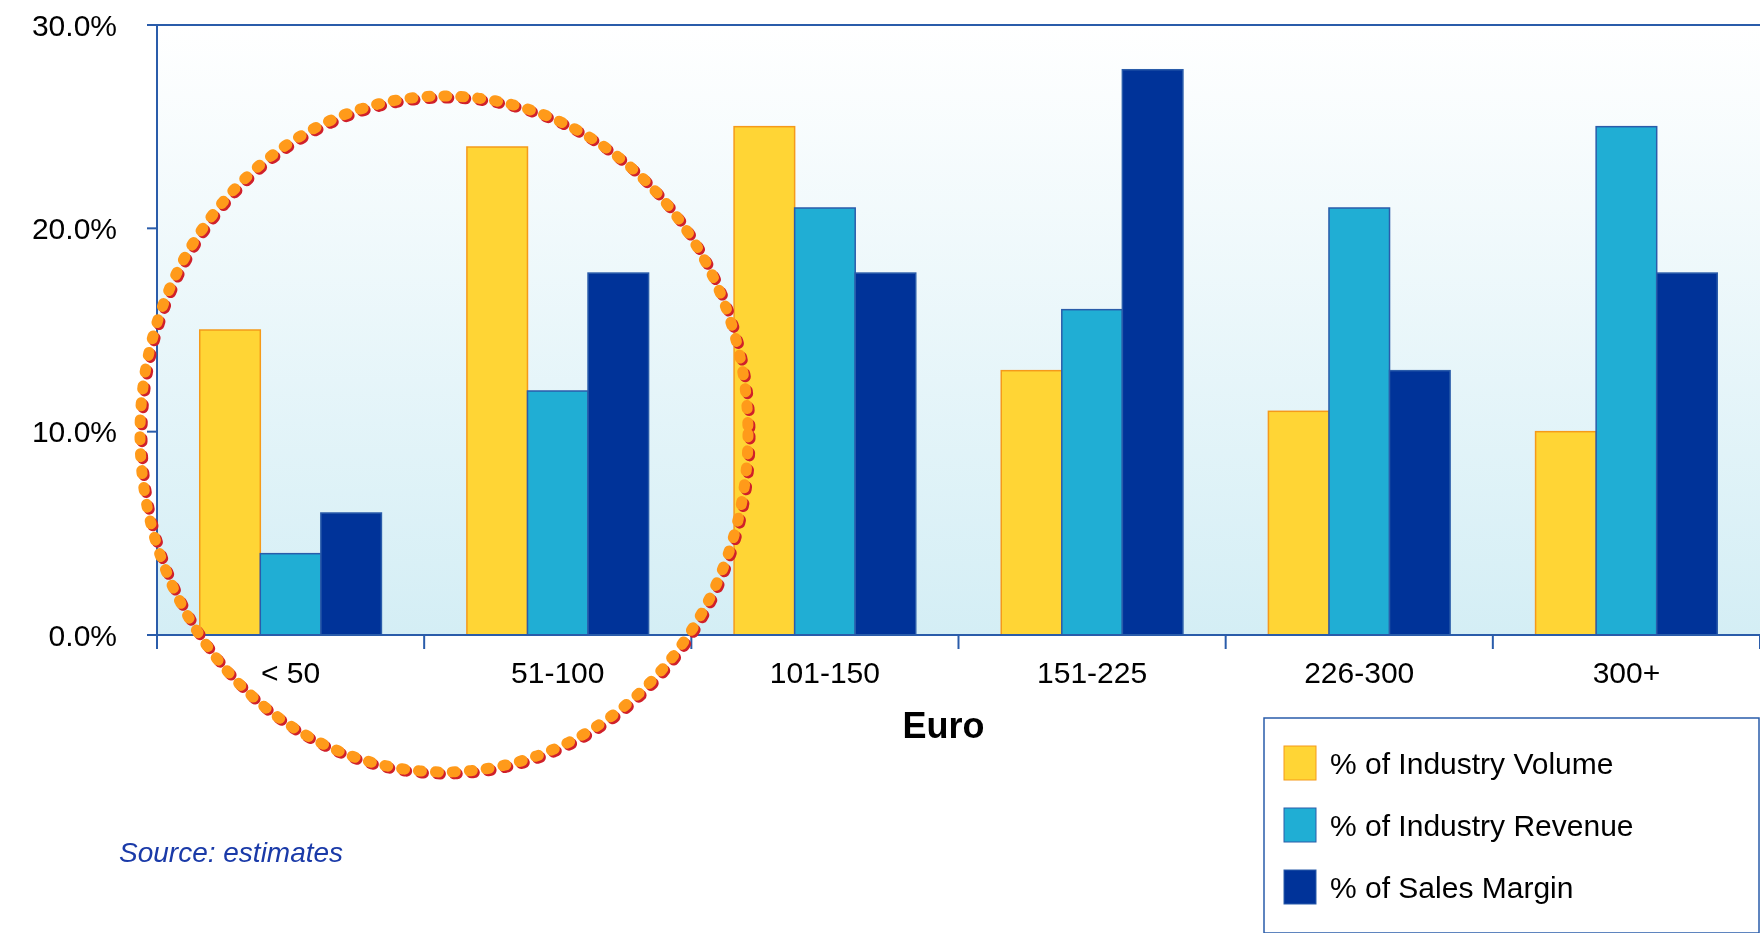 The width and height of the screenshot is (1760, 933). Describe the element at coordinates (943, 725) in the screenshot. I see `x-axis-title: Euro` at that location.